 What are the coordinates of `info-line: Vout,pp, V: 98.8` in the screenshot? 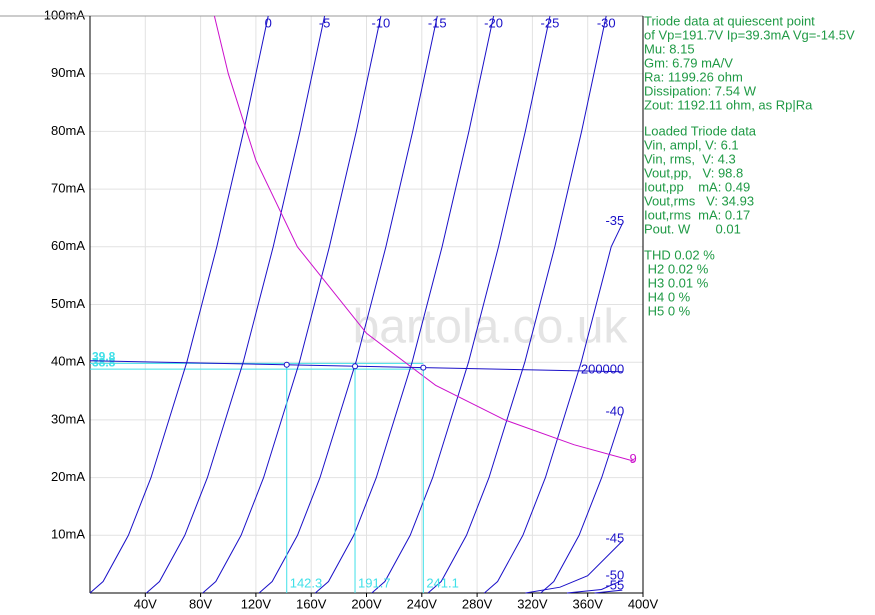 It's located at (693, 172).